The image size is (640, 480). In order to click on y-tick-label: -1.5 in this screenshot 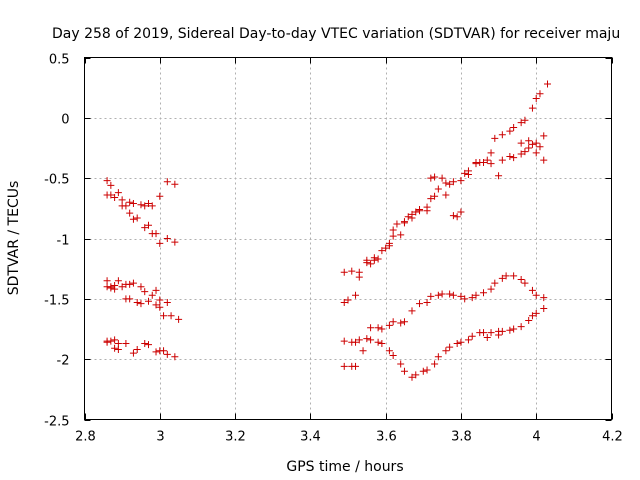, I will do `click(56, 301)`.